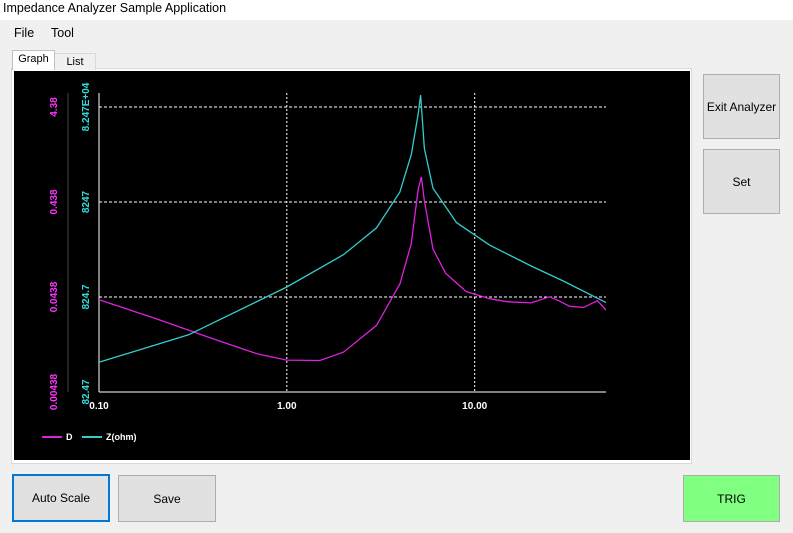 This screenshot has width=793, height=533. Describe the element at coordinates (396, 10) in the screenshot. I see `title-bar: Impedance Analyzer Sample Application` at that location.